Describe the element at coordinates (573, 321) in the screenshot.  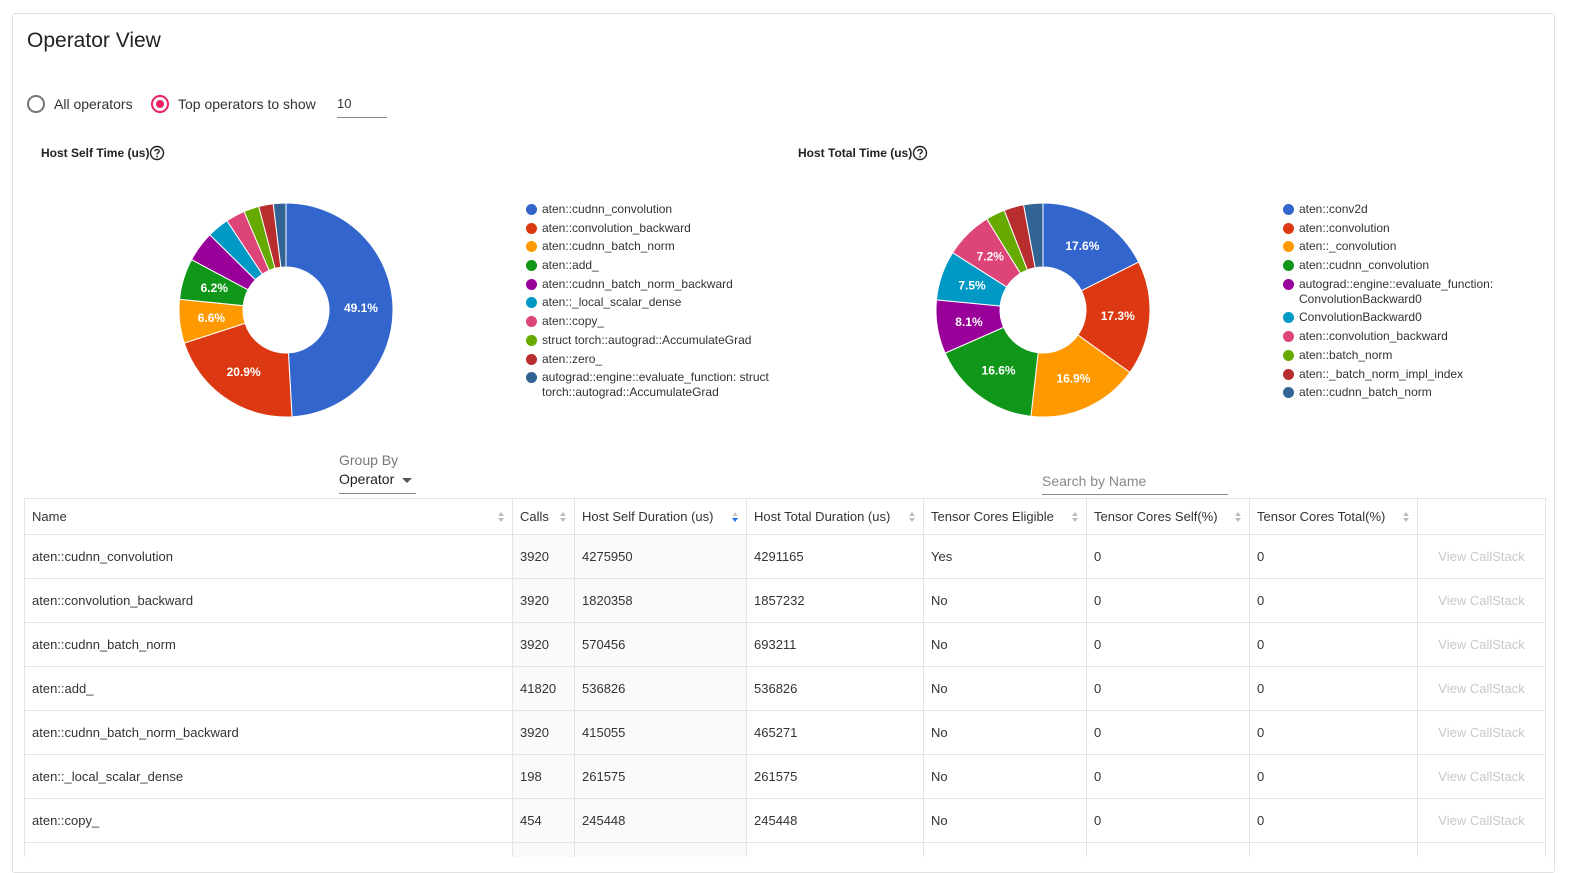
I see `legend-label: aten::copy_` at that location.